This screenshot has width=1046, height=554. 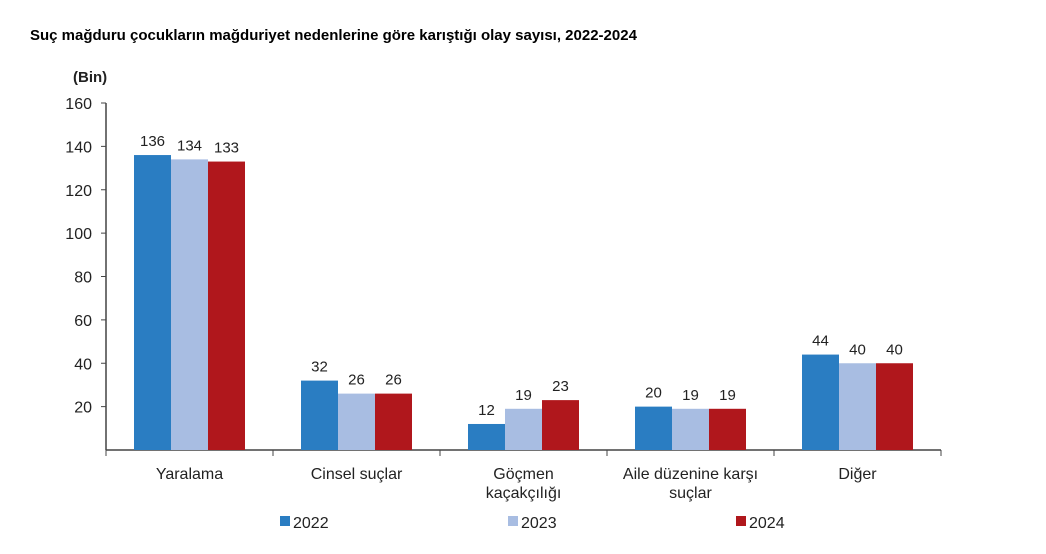 What do you see at coordinates (83, 321) in the screenshot?
I see `y-tick-label: 60` at bounding box center [83, 321].